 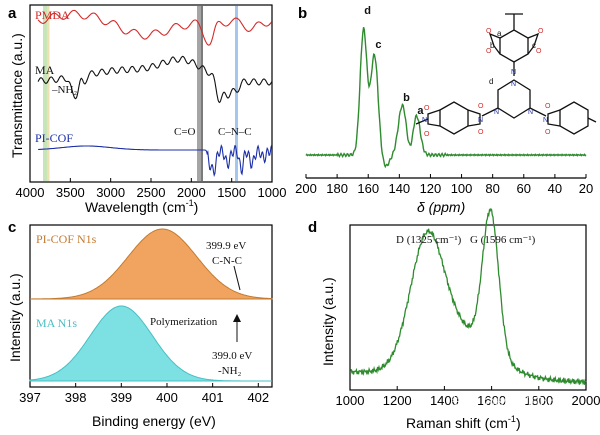 I want to click on atom-o1: O, so click(x=489, y=31).